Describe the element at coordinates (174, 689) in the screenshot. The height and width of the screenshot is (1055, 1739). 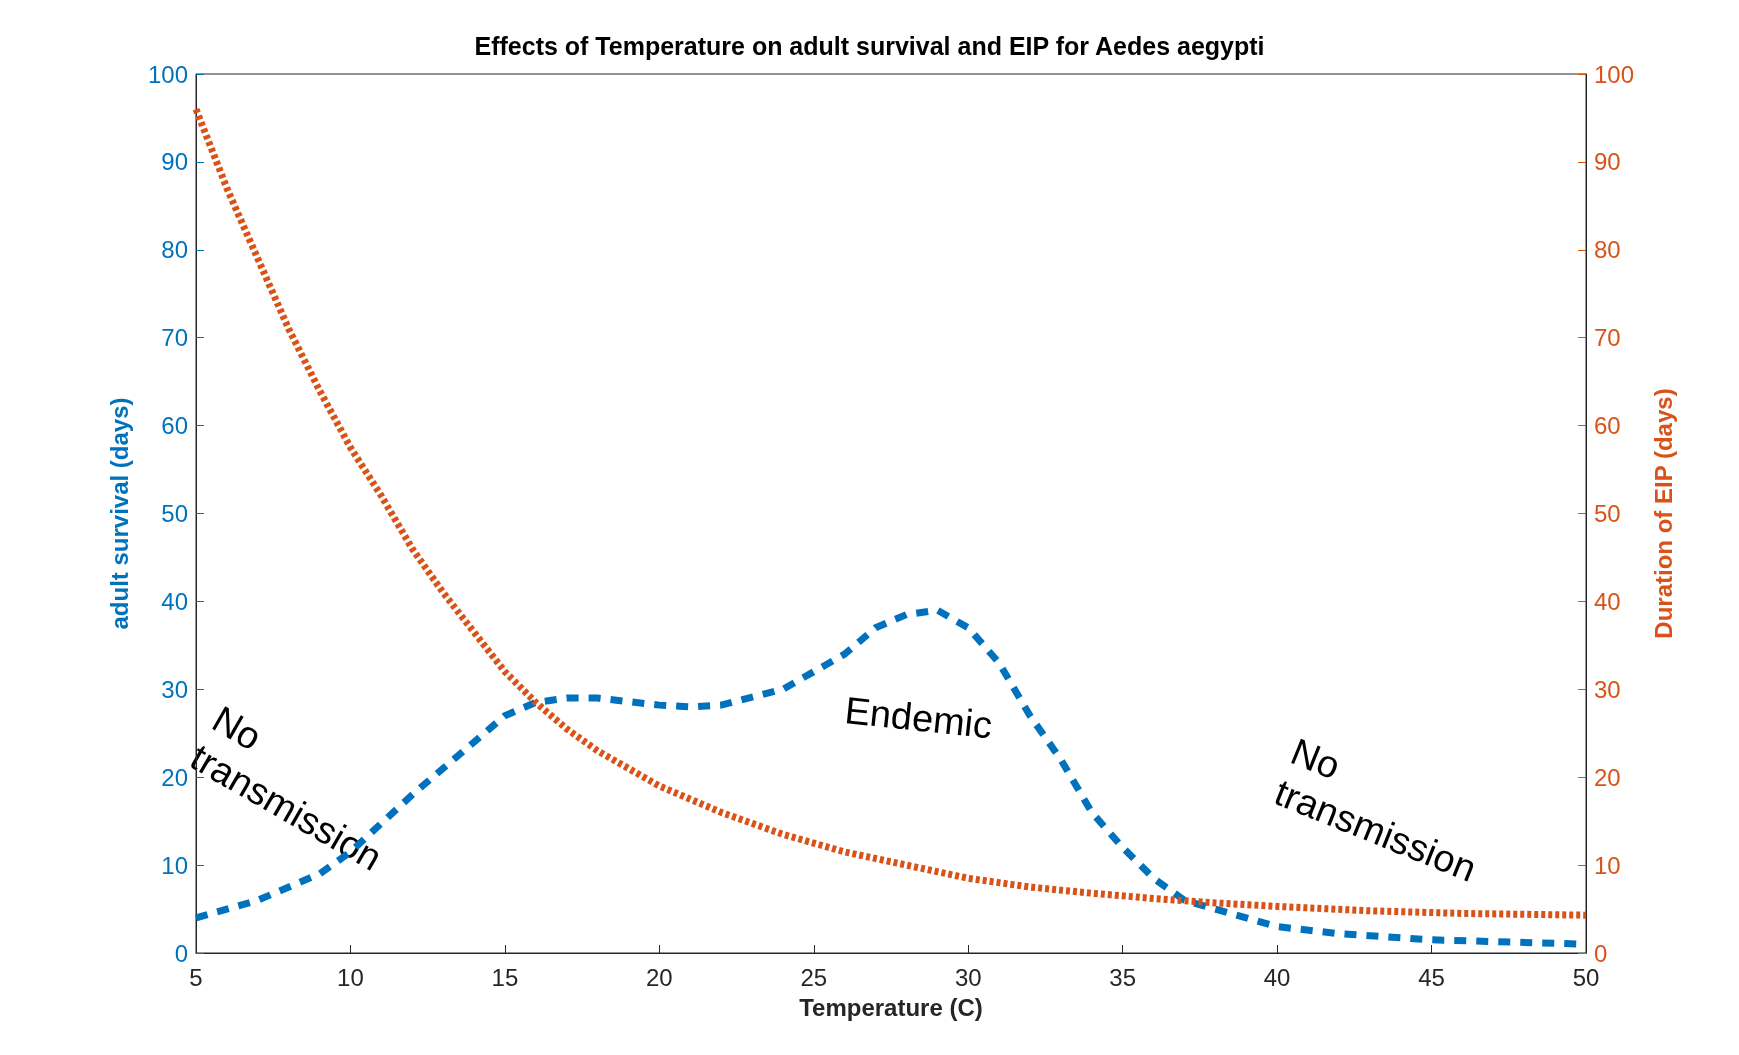
I see `y-tick-label: 30` at that location.